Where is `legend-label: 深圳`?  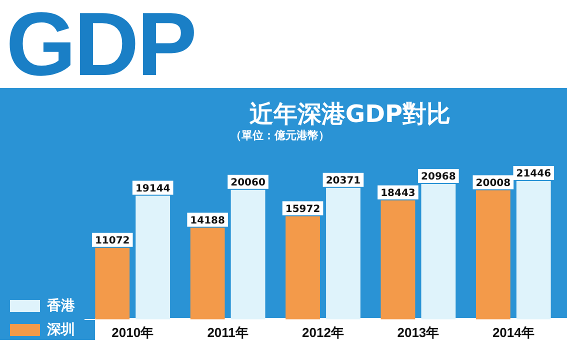 legend-label: 深圳 is located at coordinates (60, 328).